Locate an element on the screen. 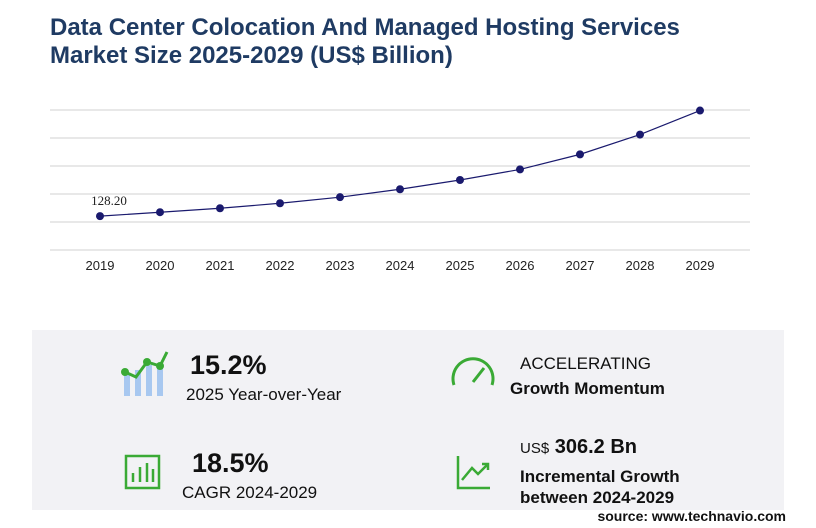  stat-label: 2025 Year-over-Year is located at coordinates (264, 394).